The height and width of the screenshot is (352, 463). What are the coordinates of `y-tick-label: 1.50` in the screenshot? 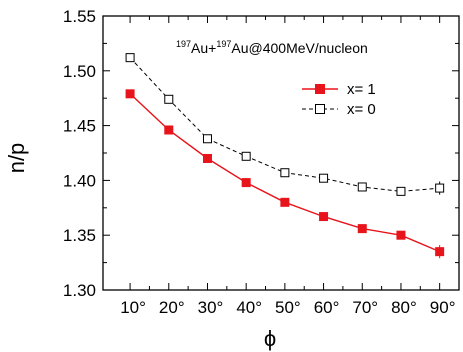 It's located at (79, 71).